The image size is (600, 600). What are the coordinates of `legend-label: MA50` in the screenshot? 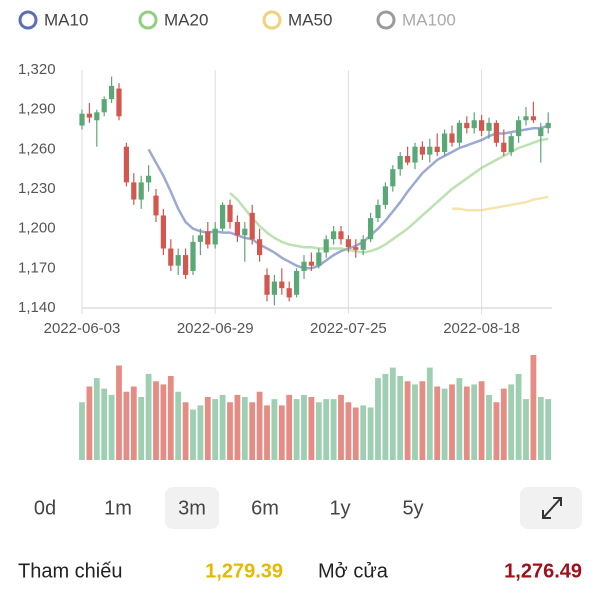 It's located at (310, 19).